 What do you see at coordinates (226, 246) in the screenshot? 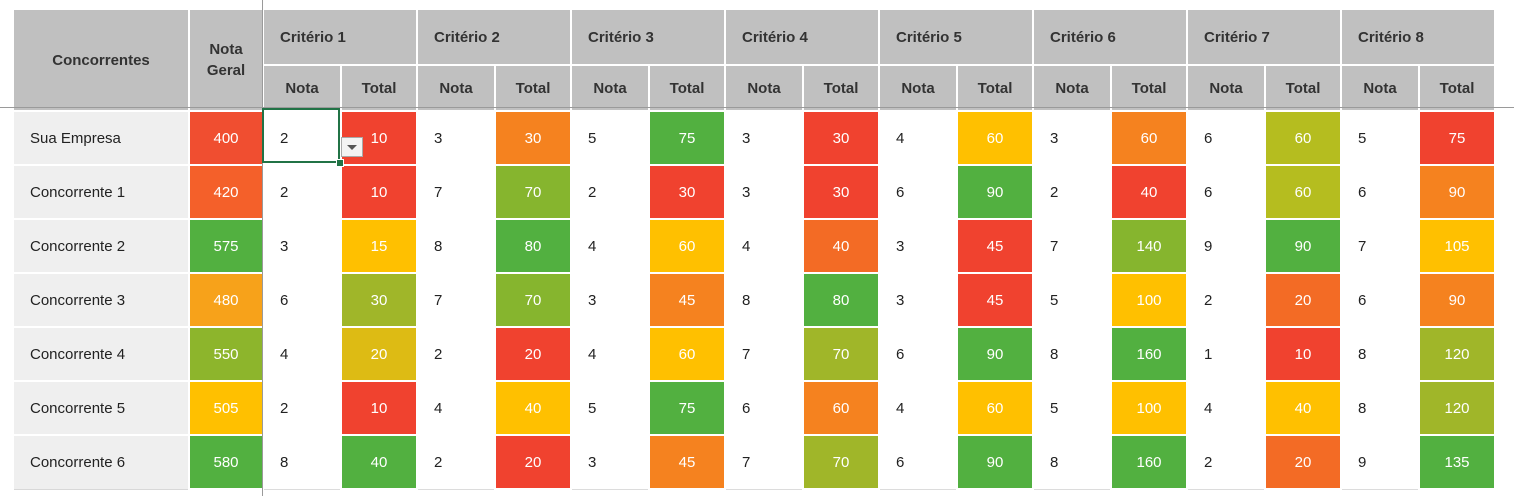
I see `overall-score-cell: 575` at bounding box center [226, 246].